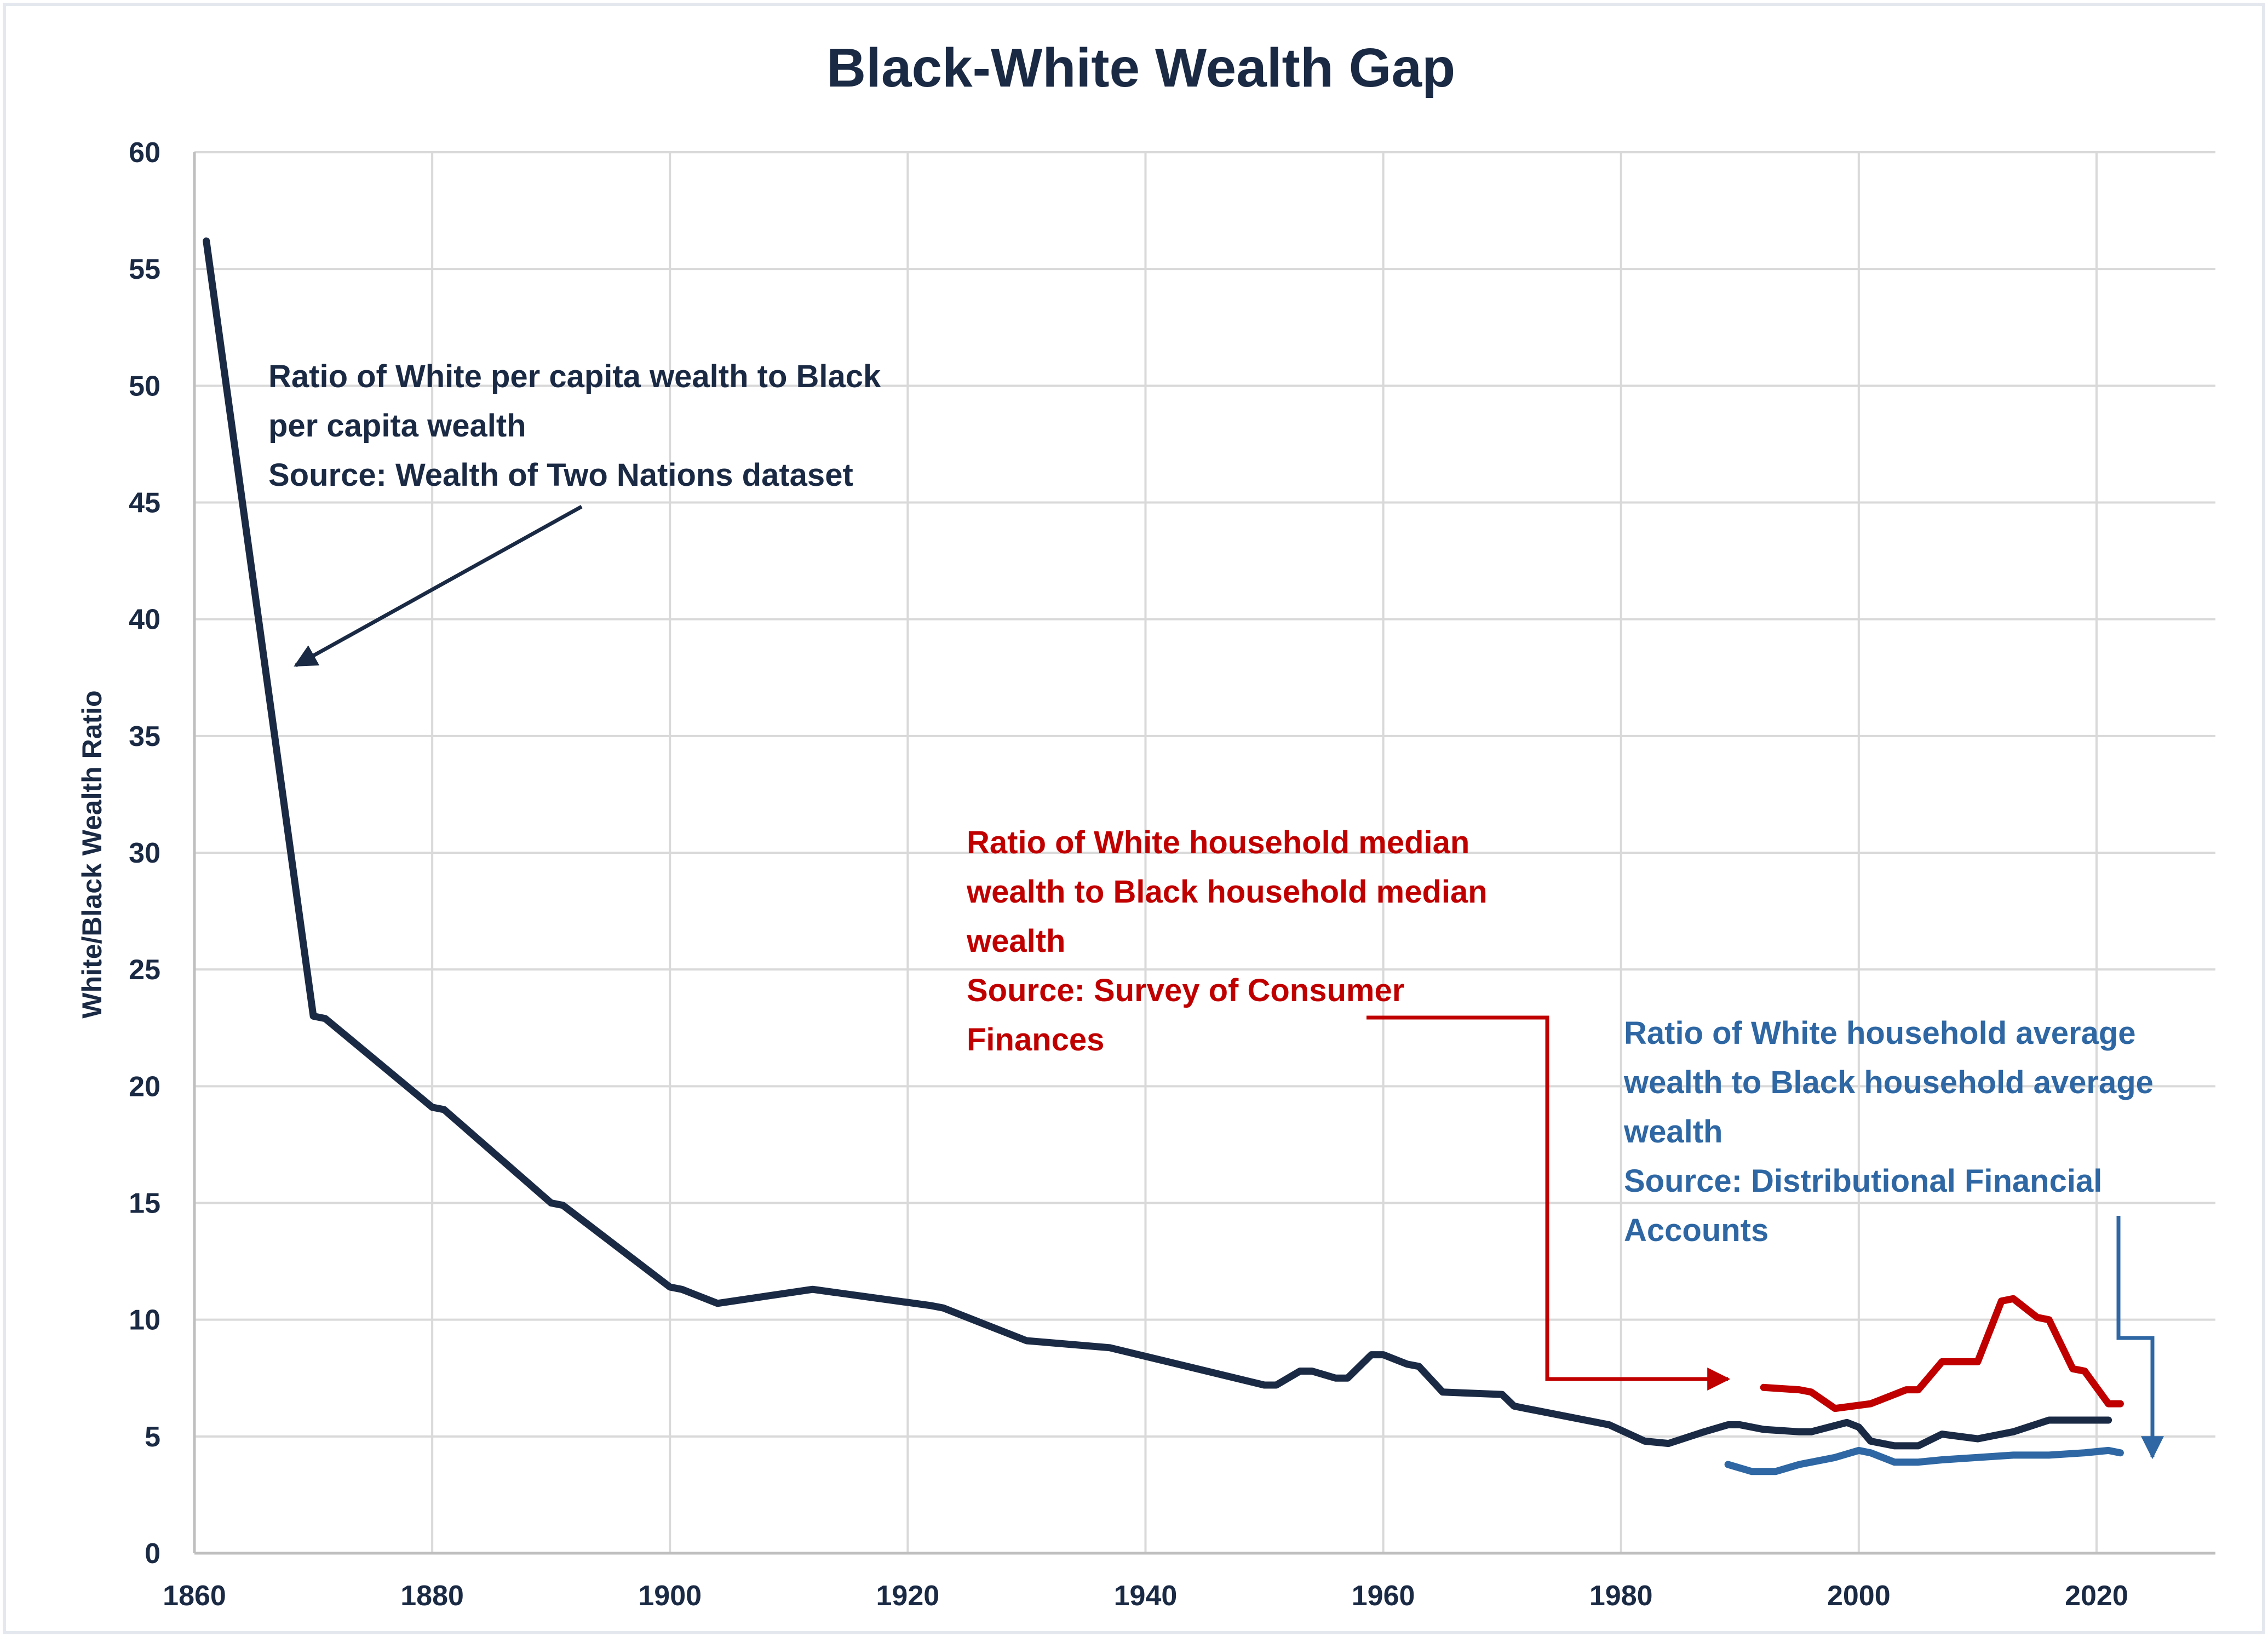  I want to click on annotation-line: wealth to Black household median, so click(1227, 892).